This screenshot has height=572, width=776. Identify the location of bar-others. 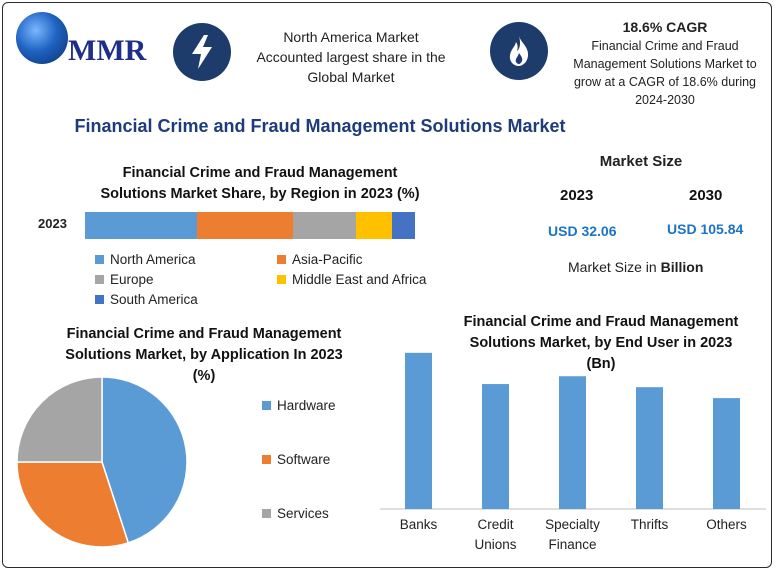
(726, 453).